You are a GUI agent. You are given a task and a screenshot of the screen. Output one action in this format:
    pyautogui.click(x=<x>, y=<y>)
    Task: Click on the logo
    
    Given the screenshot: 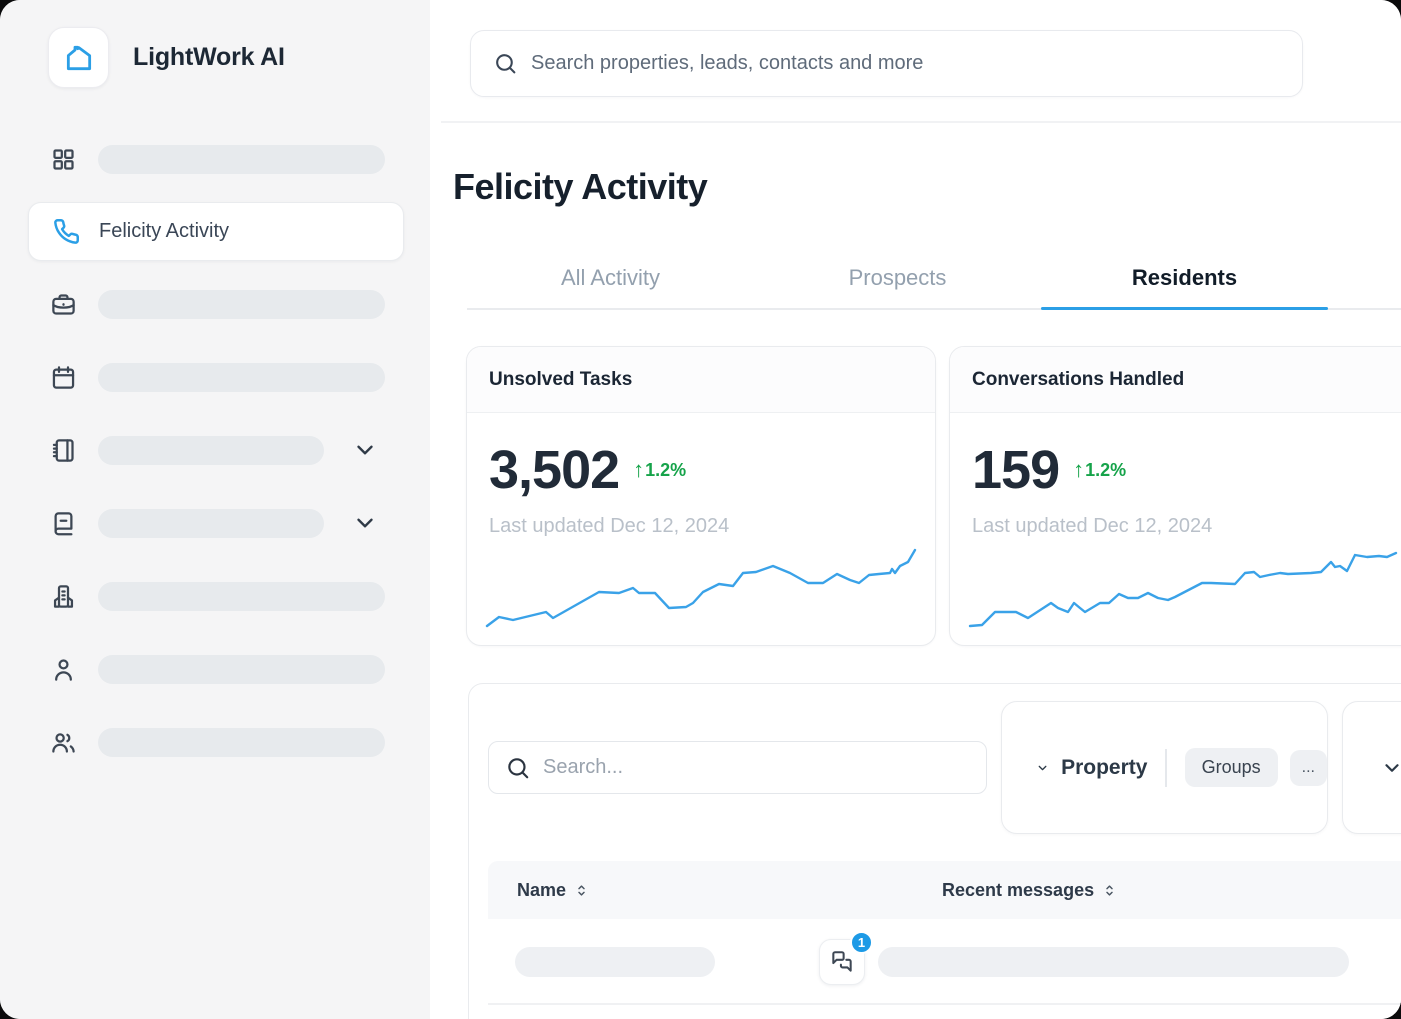 What is the action you would take?
    pyautogui.click(x=78, y=57)
    